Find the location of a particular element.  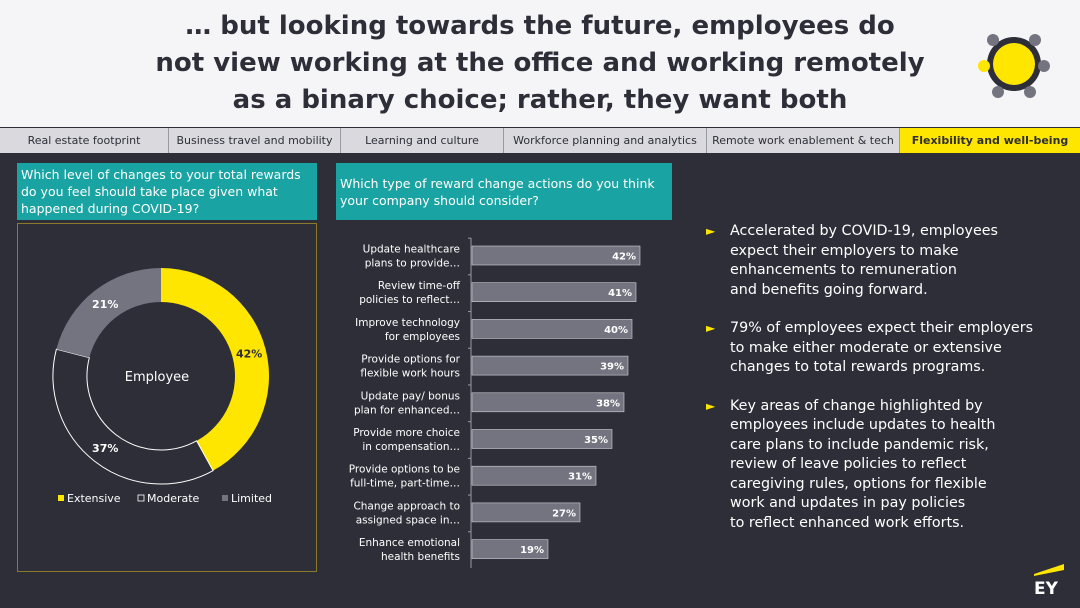

category-label: Update healthcare is located at coordinates (411, 250).